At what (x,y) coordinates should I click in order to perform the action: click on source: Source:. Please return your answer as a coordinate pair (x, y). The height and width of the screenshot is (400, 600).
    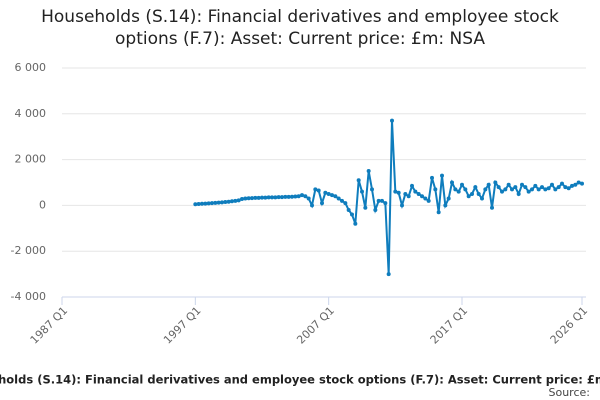
    Looking at the image, I should click on (570, 392).